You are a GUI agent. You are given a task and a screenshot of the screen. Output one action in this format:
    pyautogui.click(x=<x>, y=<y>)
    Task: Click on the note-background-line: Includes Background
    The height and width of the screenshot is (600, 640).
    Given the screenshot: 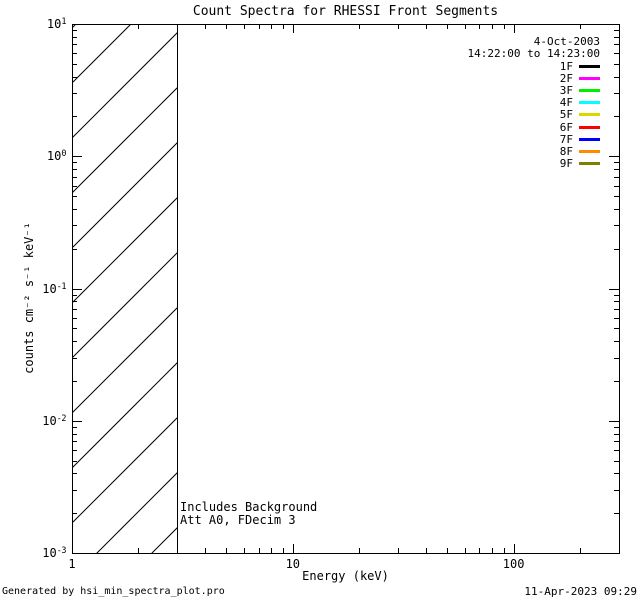 What is the action you would take?
    pyautogui.click(x=249, y=507)
    